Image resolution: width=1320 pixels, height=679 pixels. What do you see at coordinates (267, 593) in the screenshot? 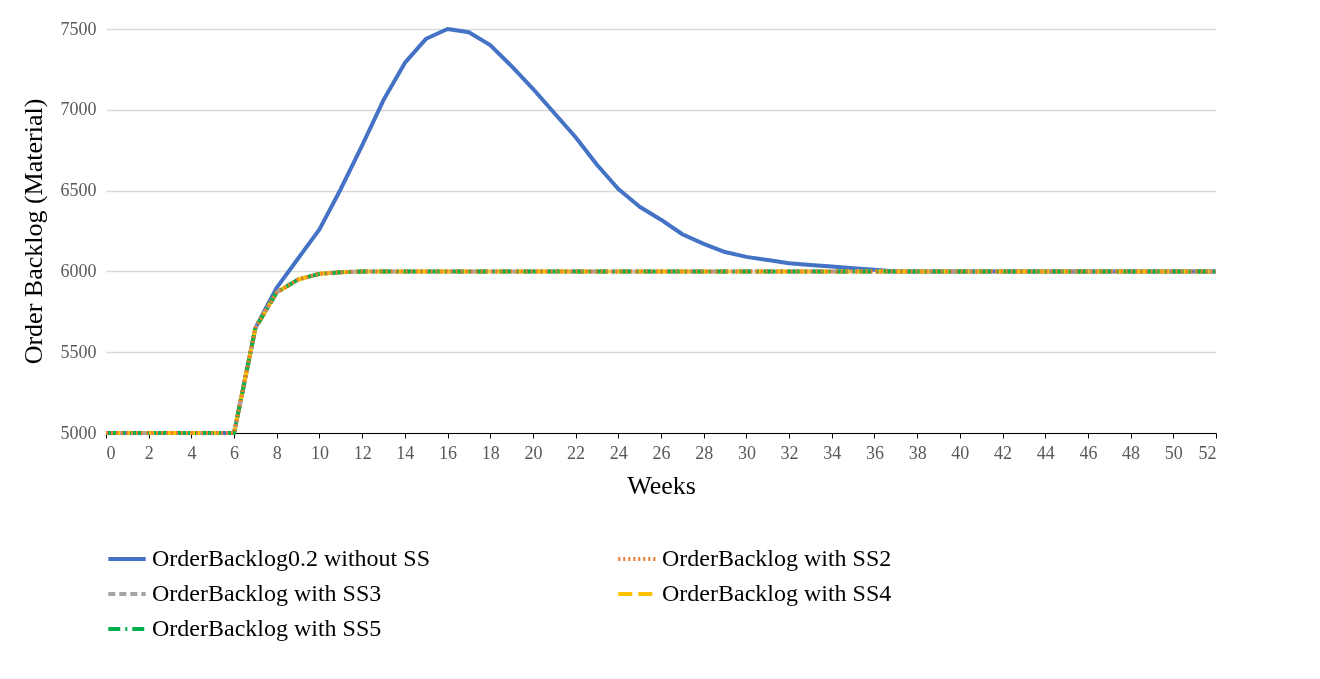
I see `legend-label: OrderBacklog with SS3` at bounding box center [267, 593].